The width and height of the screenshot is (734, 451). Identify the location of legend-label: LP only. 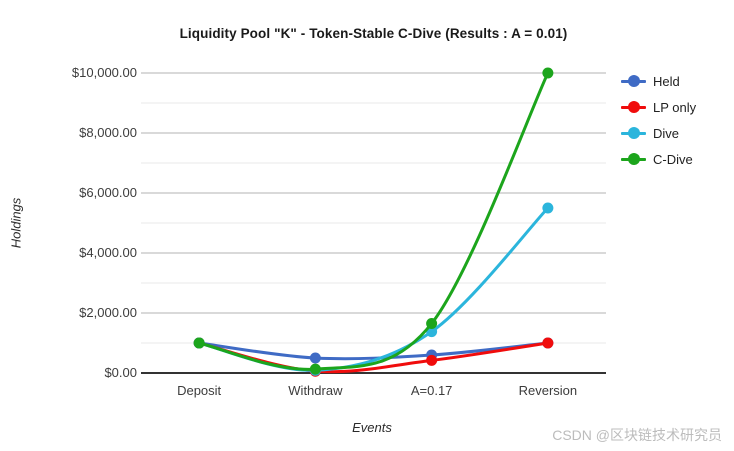
(675, 107).